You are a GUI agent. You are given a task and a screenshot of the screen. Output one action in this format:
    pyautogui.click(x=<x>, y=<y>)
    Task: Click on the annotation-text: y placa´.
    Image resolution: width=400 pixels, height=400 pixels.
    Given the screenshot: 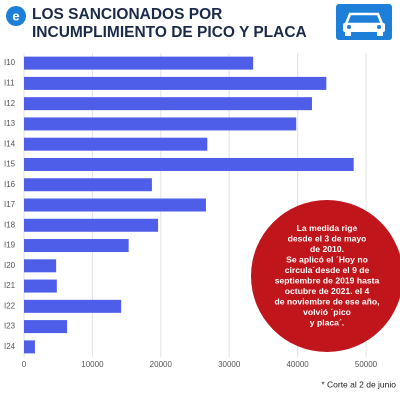 What is the action you would take?
    pyautogui.click(x=327, y=323)
    